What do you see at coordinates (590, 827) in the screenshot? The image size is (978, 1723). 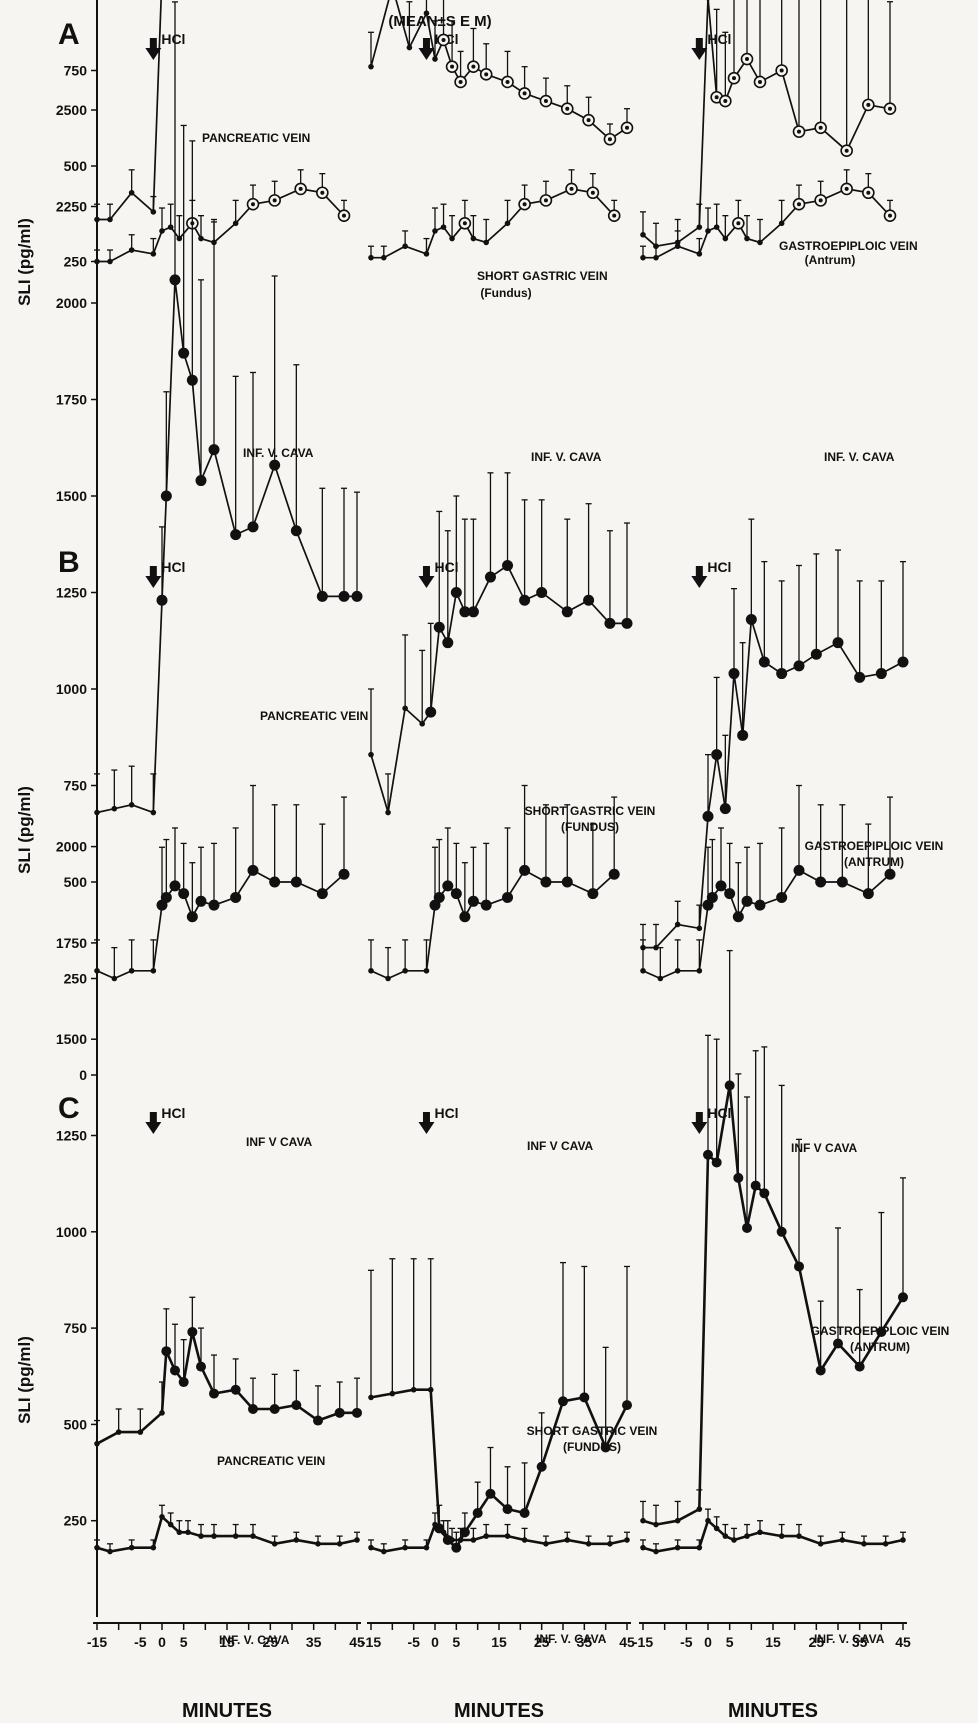 I see `series-annotation: (FUNDUS)` at bounding box center [590, 827].